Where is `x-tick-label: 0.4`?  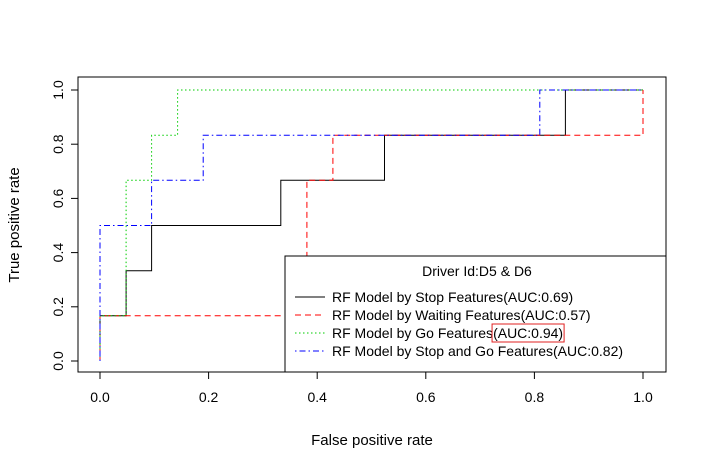 x-tick-label: 0.4 is located at coordinates (317, 397).